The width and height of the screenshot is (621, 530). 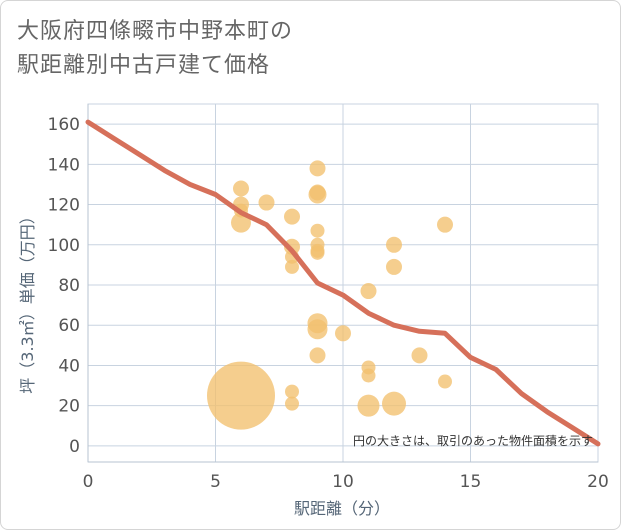 What do you see at coordinates (471, 482) in the screenshot?
I see `x-tick-label: 15` at bounding box center [471, 482].